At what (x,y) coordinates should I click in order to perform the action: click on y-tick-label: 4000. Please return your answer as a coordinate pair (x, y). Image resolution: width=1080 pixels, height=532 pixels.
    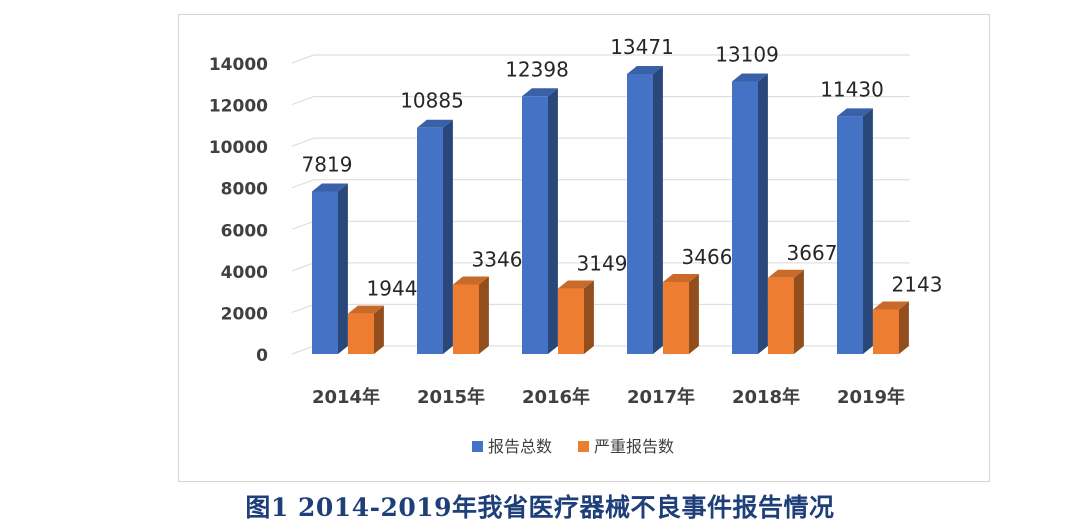
    Looking at the image, I should click on (244, 273).